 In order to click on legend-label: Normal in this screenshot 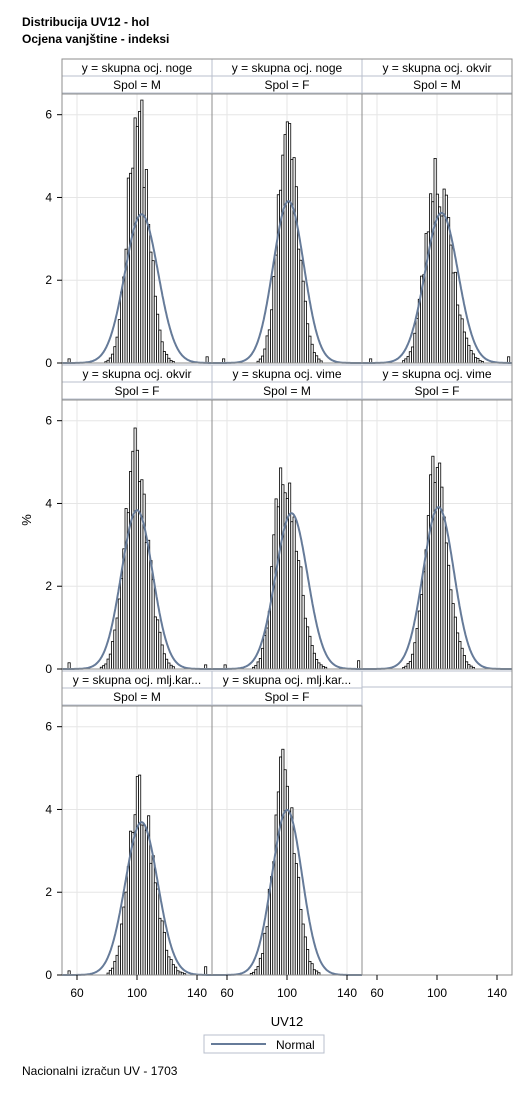, I will do `click(295, 1045)`.